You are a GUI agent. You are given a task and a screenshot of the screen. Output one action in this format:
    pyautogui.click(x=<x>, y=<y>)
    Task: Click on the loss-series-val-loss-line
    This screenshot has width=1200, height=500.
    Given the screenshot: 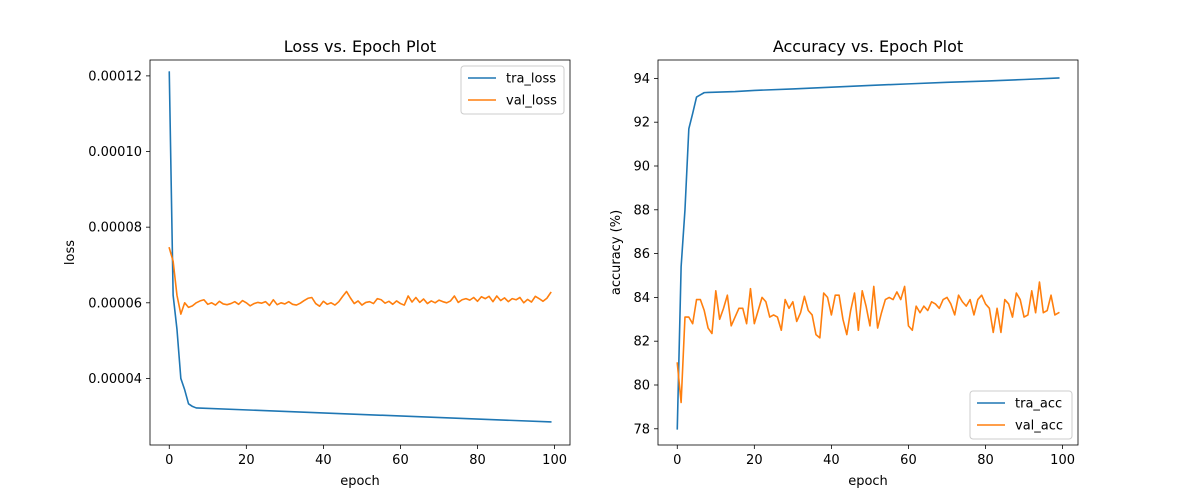 What is the action you would take?
    pyautogui.click(x=360, y=280)
    